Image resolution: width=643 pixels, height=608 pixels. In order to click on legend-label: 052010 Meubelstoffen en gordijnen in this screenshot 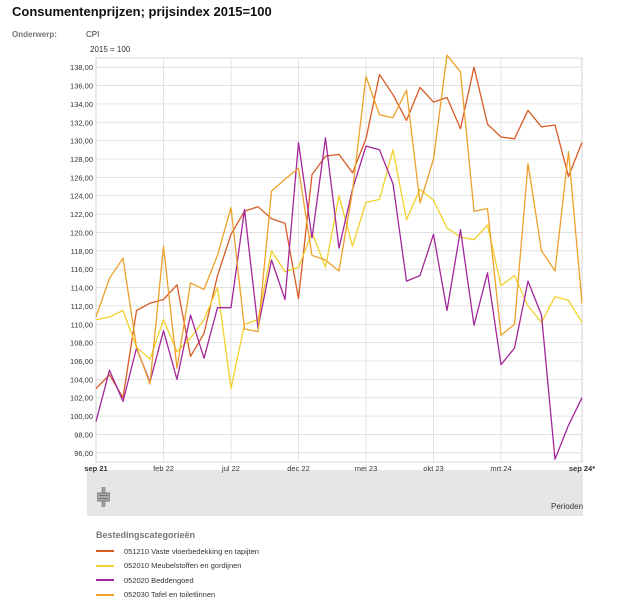, I will do `click(183, 566)`.